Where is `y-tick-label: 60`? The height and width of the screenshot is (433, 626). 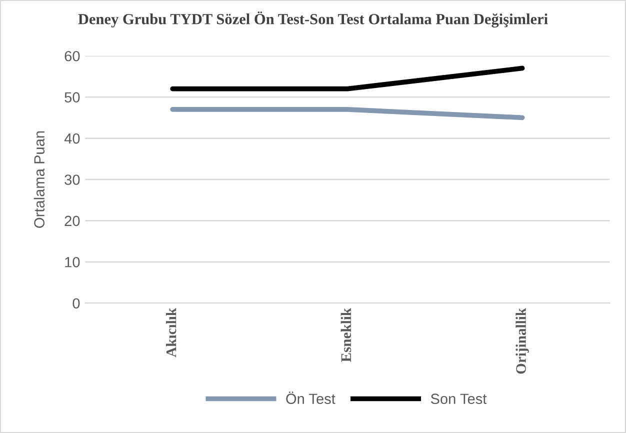
y-tick-label: 60 is located at coordinates (72, 56).